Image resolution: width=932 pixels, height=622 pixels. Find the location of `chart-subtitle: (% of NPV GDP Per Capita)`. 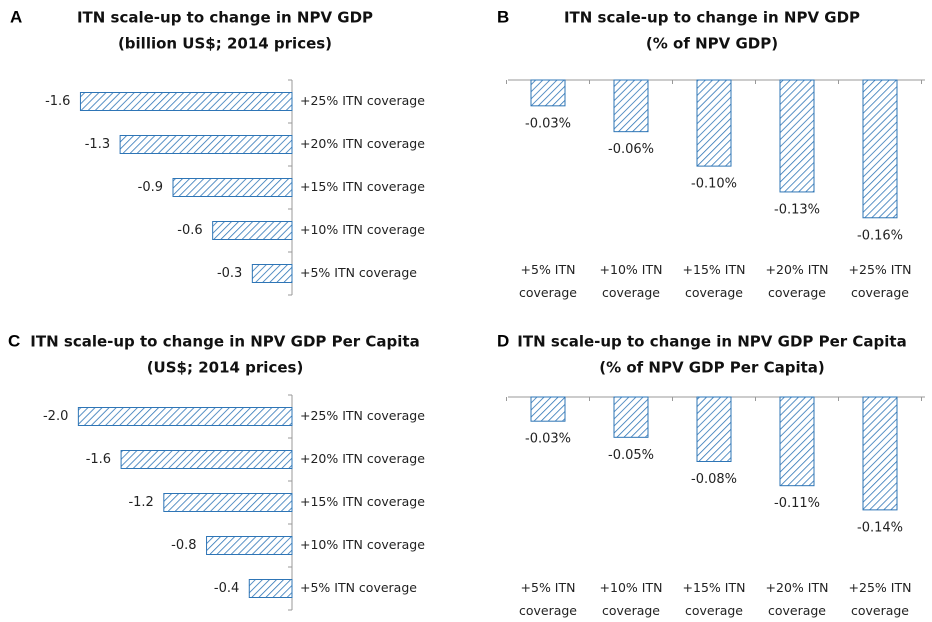

chart-subtitle: (% of NPV GDP Per Capita) is located at coordinates (711, 368).